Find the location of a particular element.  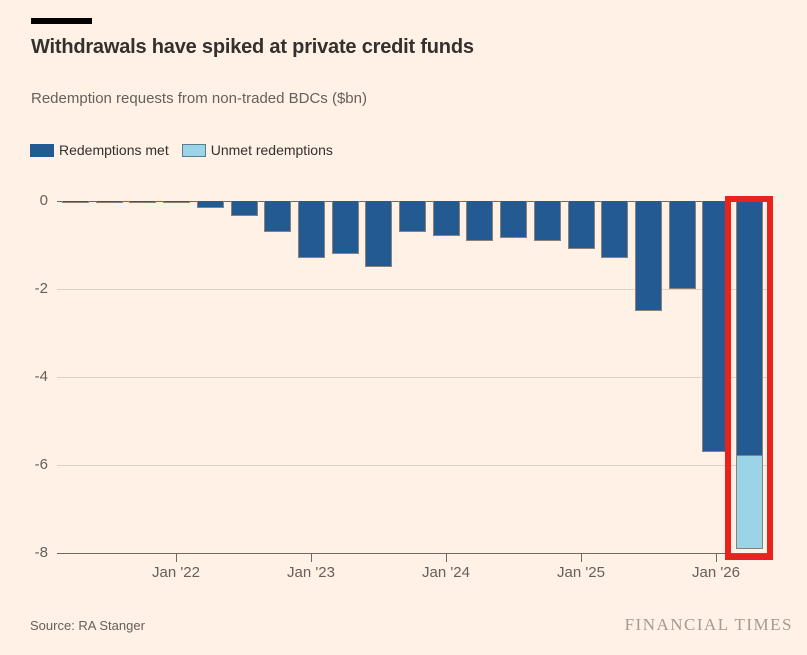

bar-2021-q2 is located at coordinates (75, 202).